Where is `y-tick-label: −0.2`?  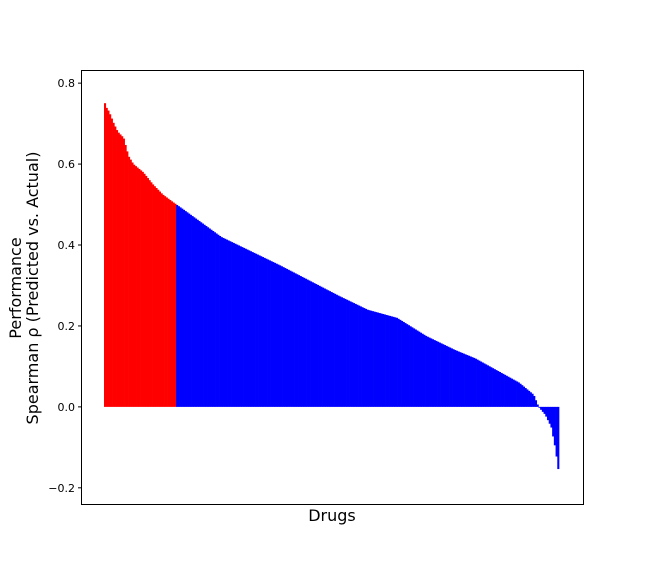
y-tick-label: −0.2 is located at coordinates (61, 488).